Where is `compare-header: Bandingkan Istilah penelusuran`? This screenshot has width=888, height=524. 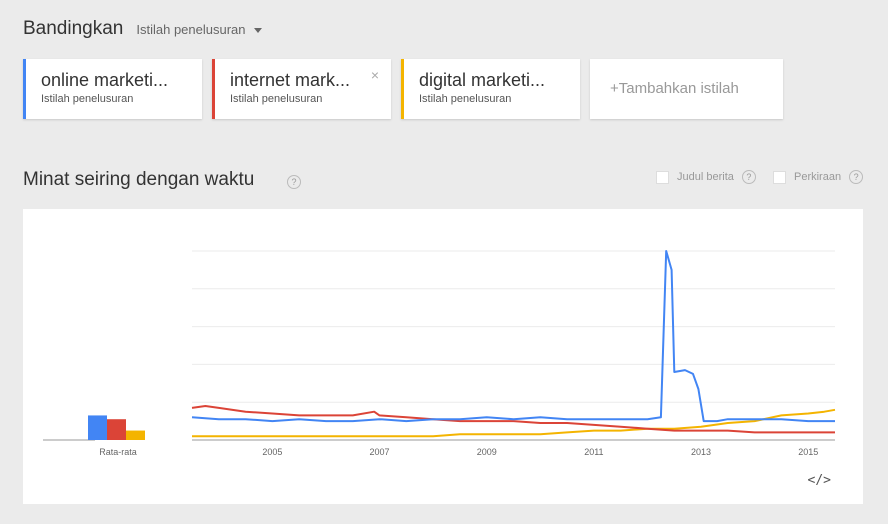 compare-header: Bandingkan Istilah penelusuran is located at coordinates (142, 29).